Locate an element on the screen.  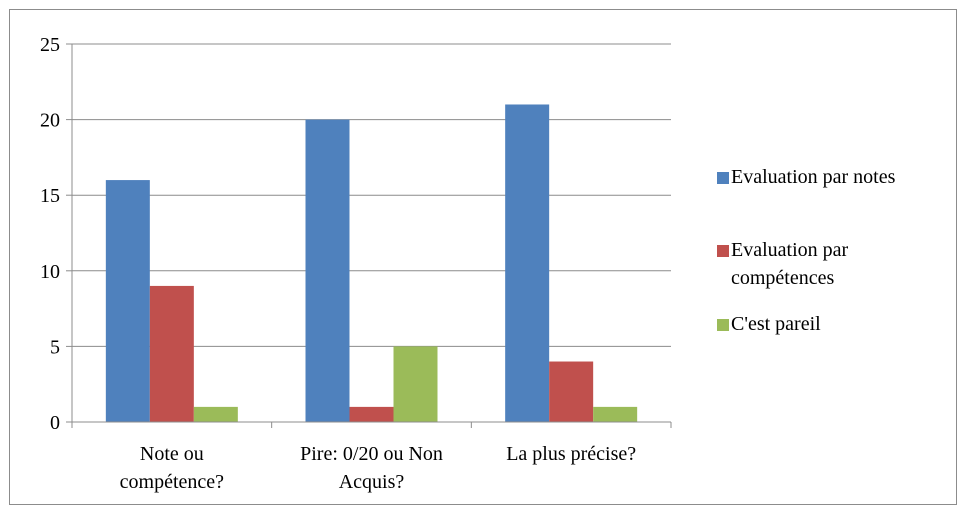
x-category-label: La plus précise? is located at coordinates (571, 454).